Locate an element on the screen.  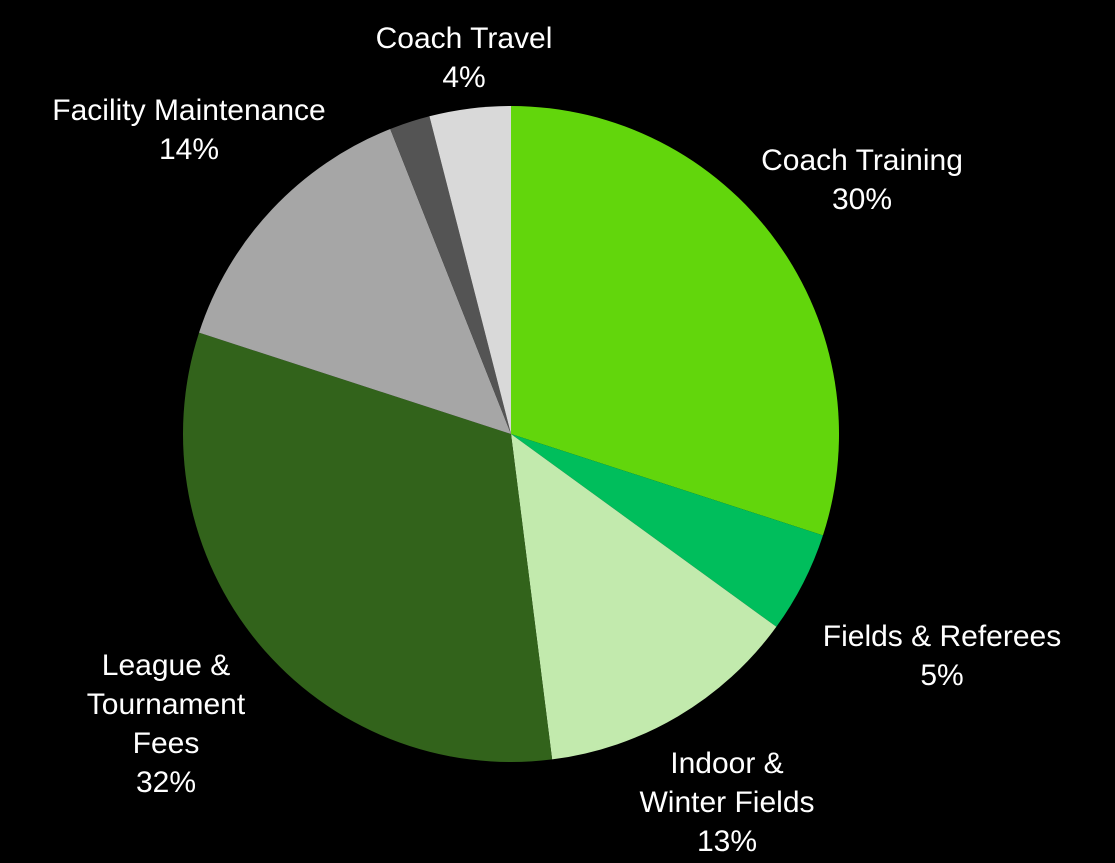
slice-value-coach-travel: 4% is located at coordinates (463, 77).